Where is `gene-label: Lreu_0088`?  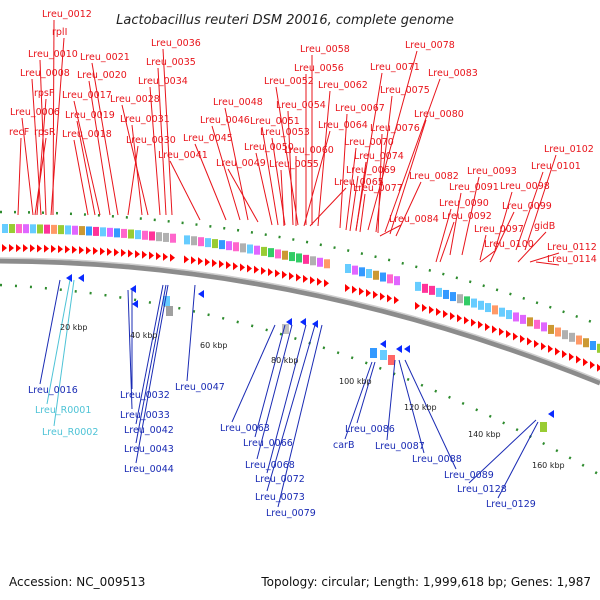
gene-label: Lreu_0088 is located at coordinates (437, 459).